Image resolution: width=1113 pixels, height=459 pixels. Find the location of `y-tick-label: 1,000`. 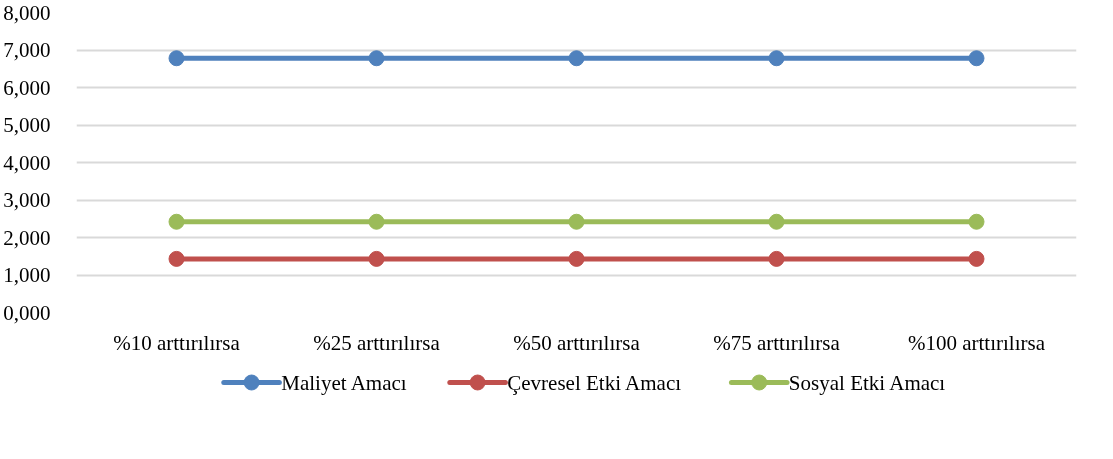

y-tick-label: 1,000 is located at coordinates (27, 275).